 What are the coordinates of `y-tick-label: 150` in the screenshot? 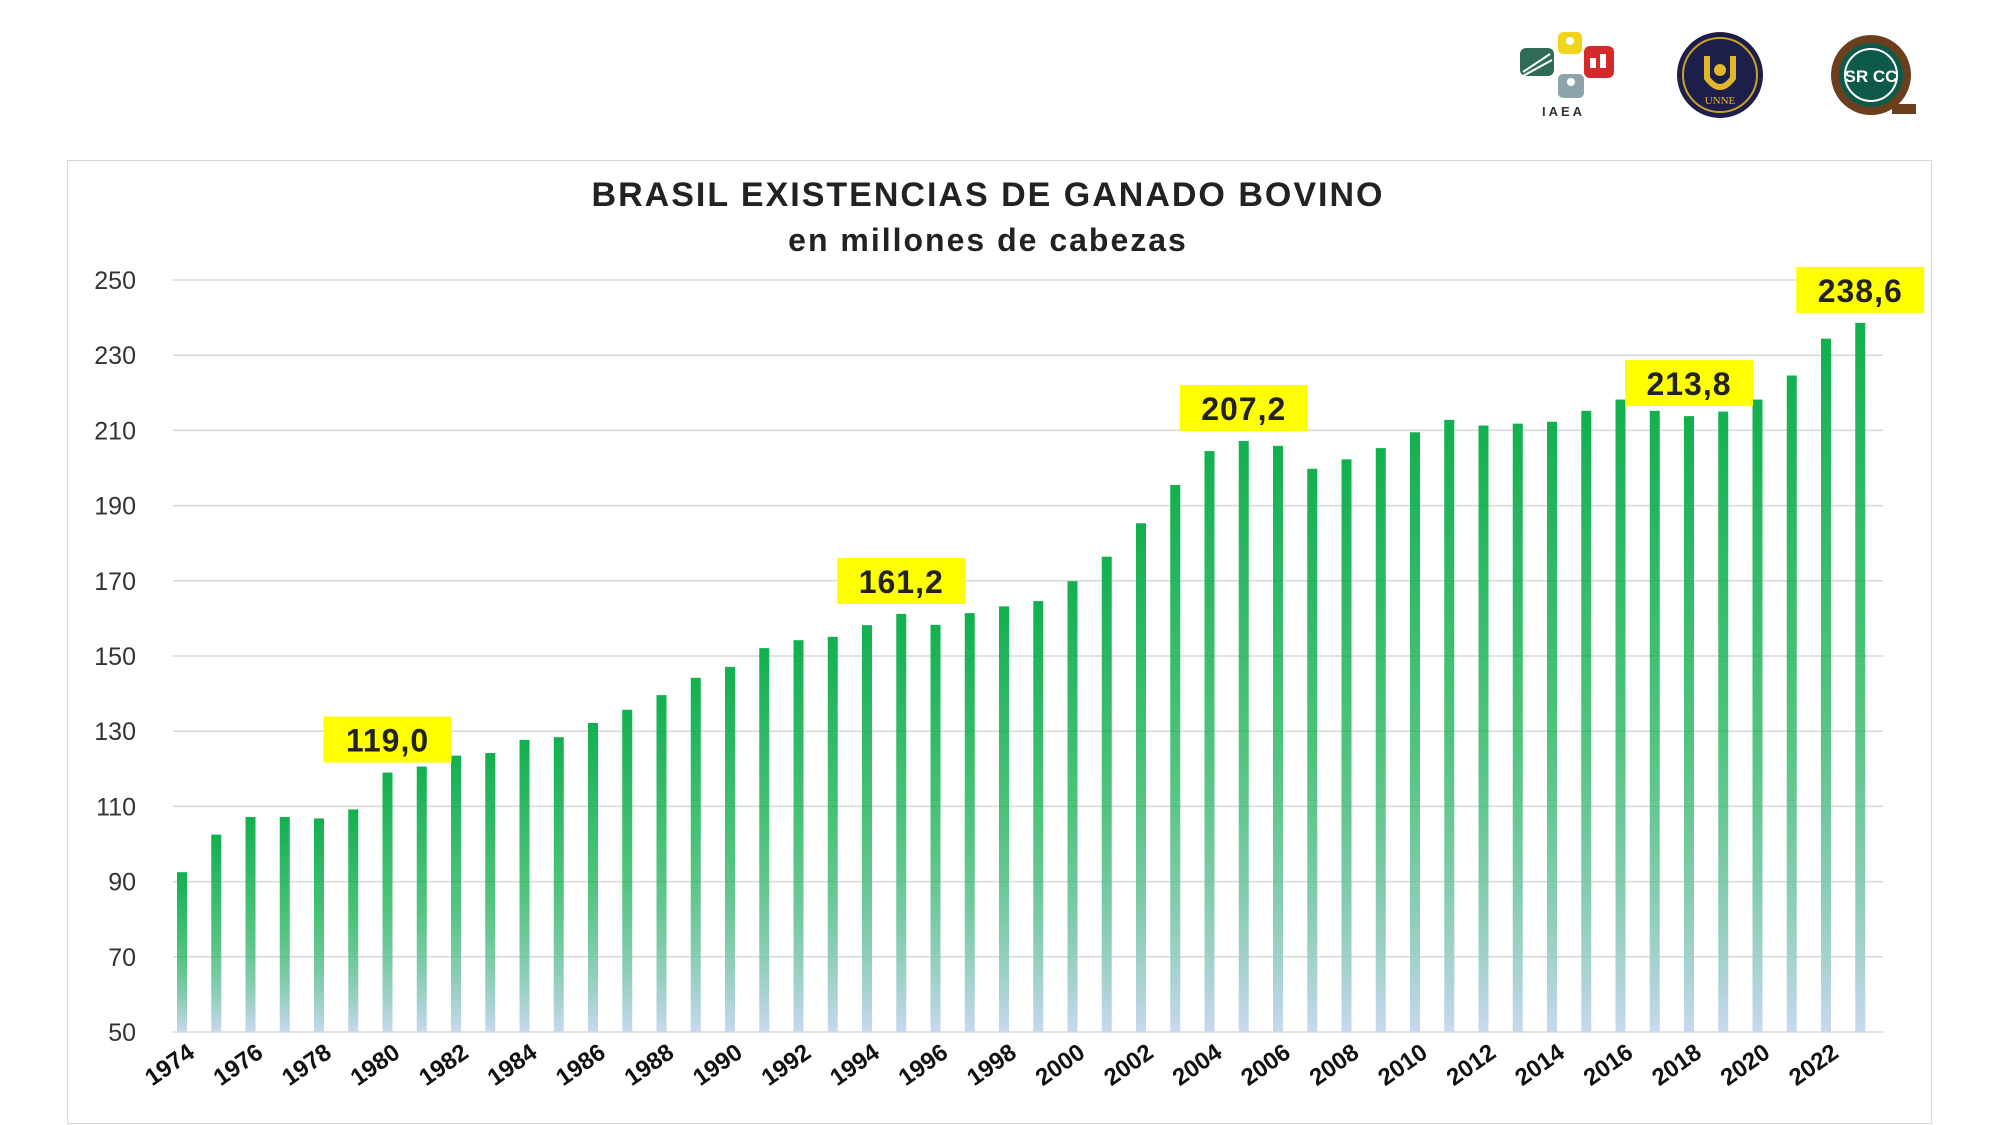 It's located at (115, 657).